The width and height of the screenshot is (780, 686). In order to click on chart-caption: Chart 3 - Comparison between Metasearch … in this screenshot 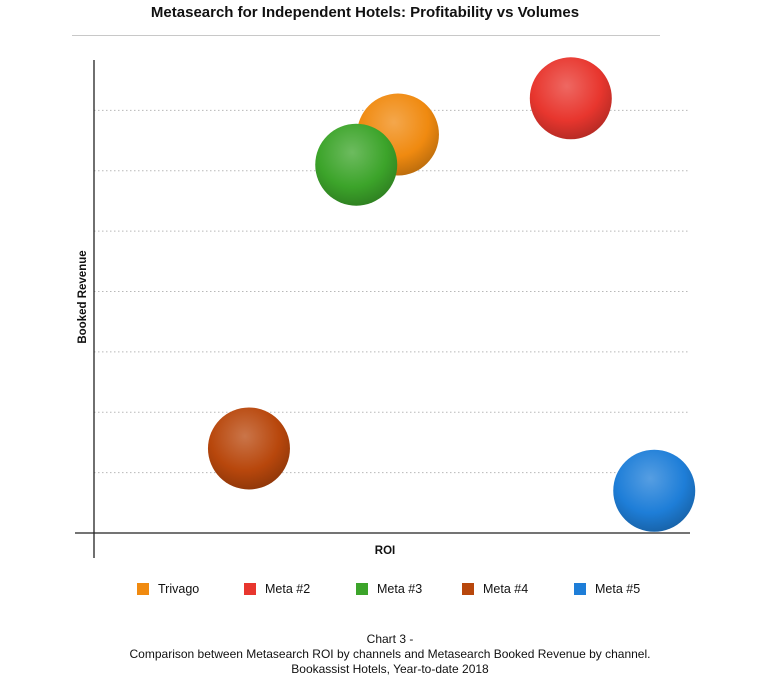, I will do `click(390, 654)`.